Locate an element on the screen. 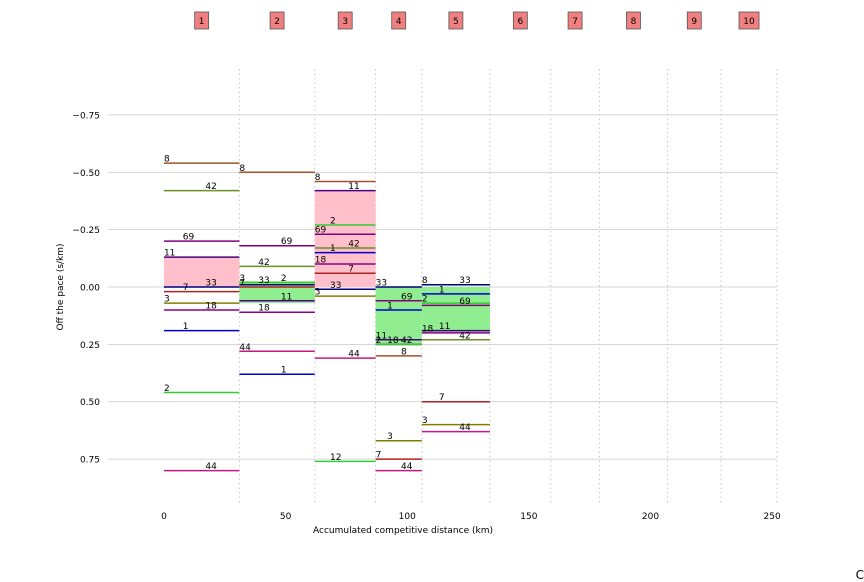  driver-label: 12 is located at coordinates (335, 458).